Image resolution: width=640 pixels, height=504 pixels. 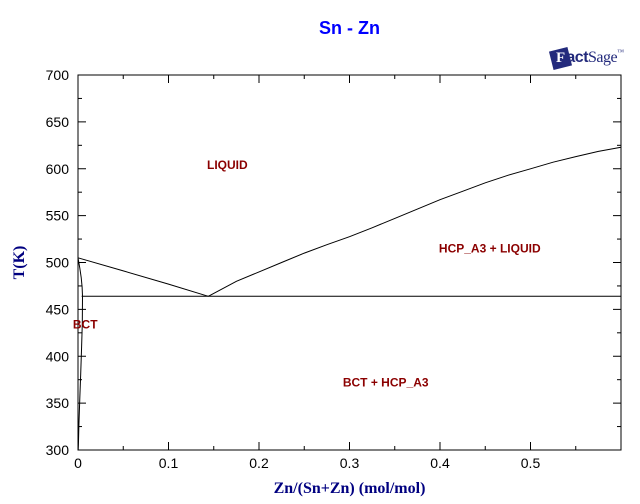 I want to click on x-tick-label: 0.3, so click(x=350, y=463).